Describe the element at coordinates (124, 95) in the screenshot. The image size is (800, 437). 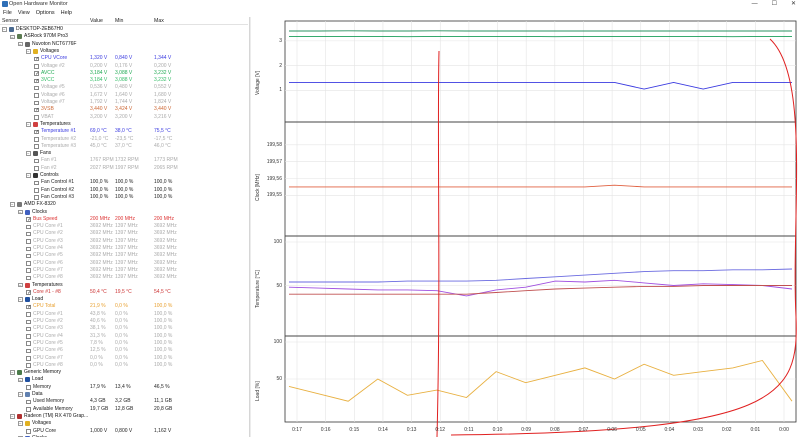
I see `sensor-row: Voltage #6 1,672 V 1,640 V 1,680 V` at that location.